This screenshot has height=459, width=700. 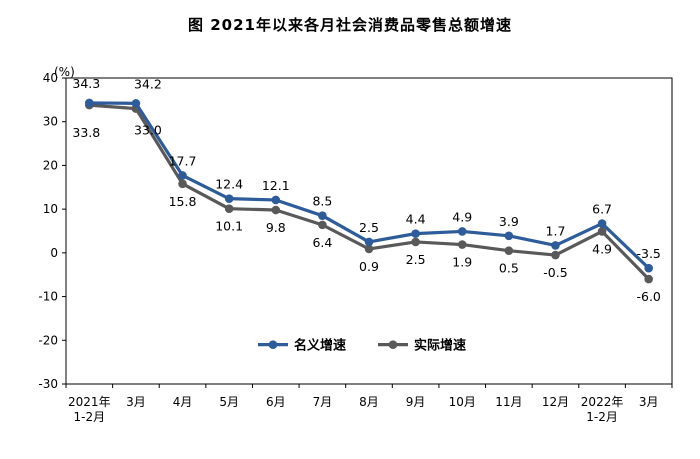 I want to click on y-tick-label: -10, so click(x=48, y=297).